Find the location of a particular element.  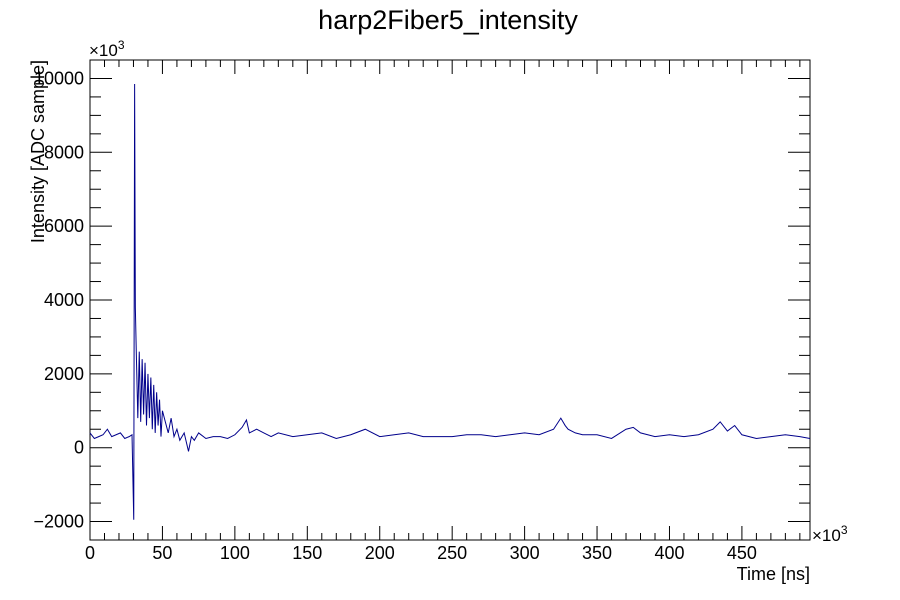

x-axis-tick-labels: 0 50 100 150 200 250 300 350 400 450 is located at coordinates (421, 553).